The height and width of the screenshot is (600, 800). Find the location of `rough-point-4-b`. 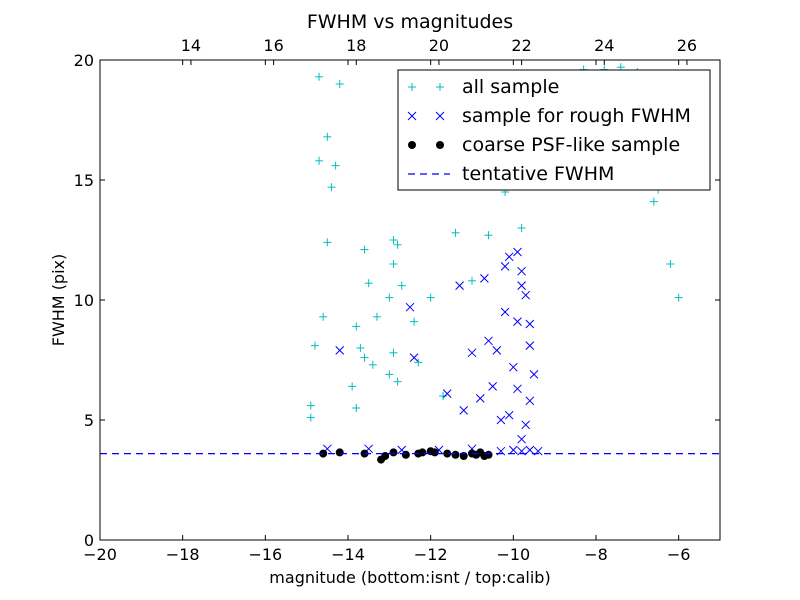

rough-point-4-b is located at coordinates (459, 285).